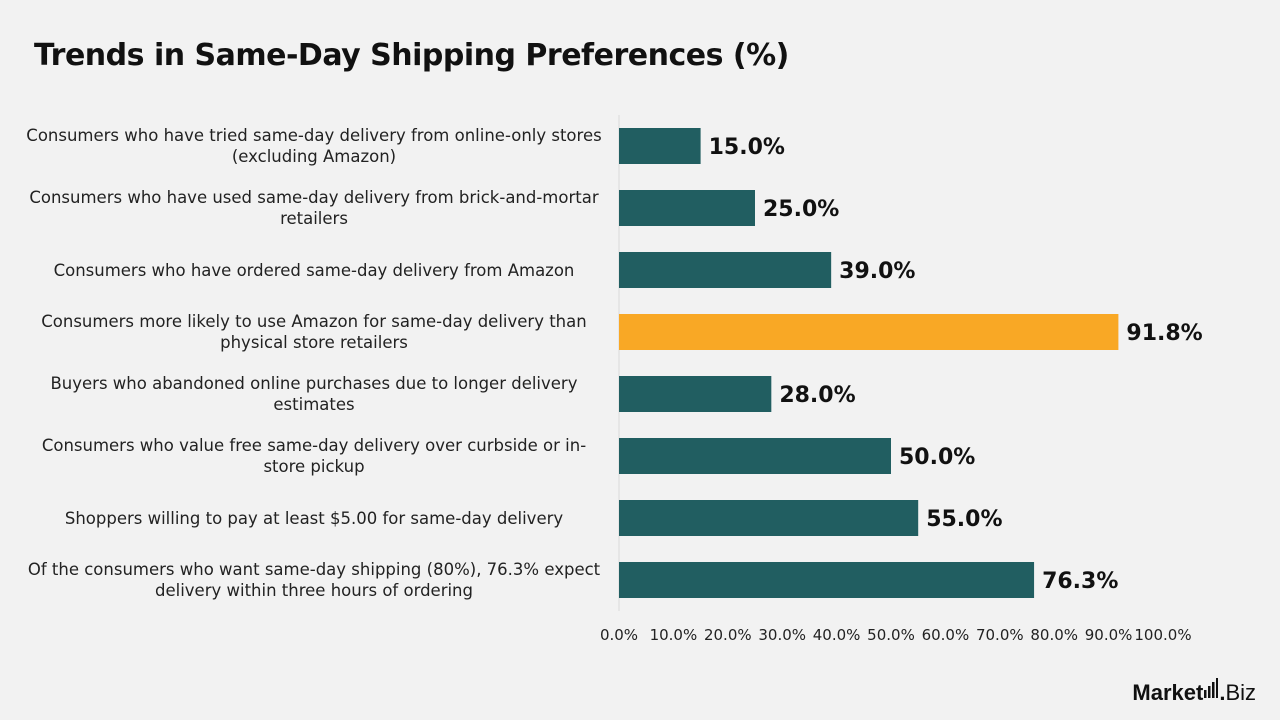  Describe the element at coordinates (747, 147) in the screenshot. I see `data-label: 15.0%` at that location.